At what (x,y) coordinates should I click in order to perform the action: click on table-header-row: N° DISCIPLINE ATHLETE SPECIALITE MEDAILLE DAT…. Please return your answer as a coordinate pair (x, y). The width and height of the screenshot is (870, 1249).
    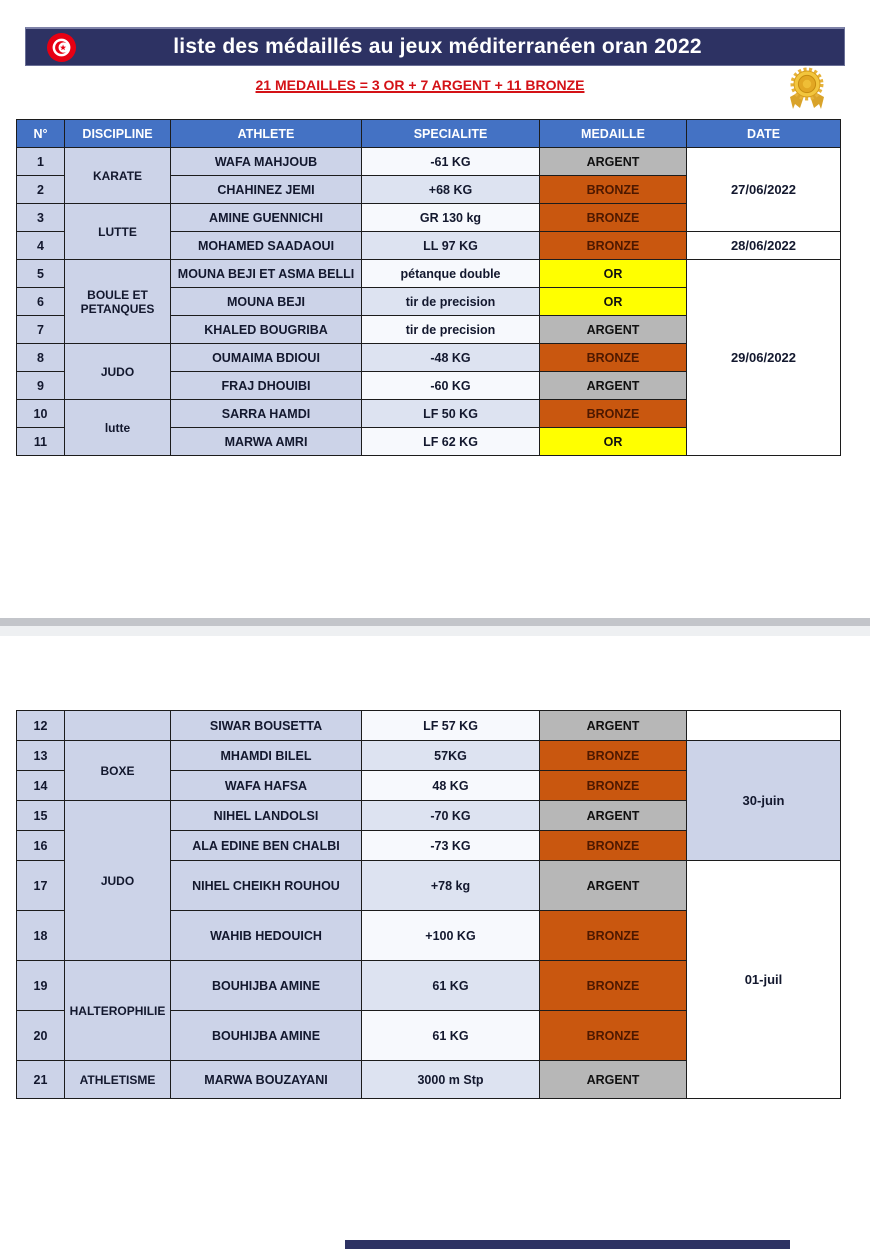
    Looking at the image, I should click on (428, 133).